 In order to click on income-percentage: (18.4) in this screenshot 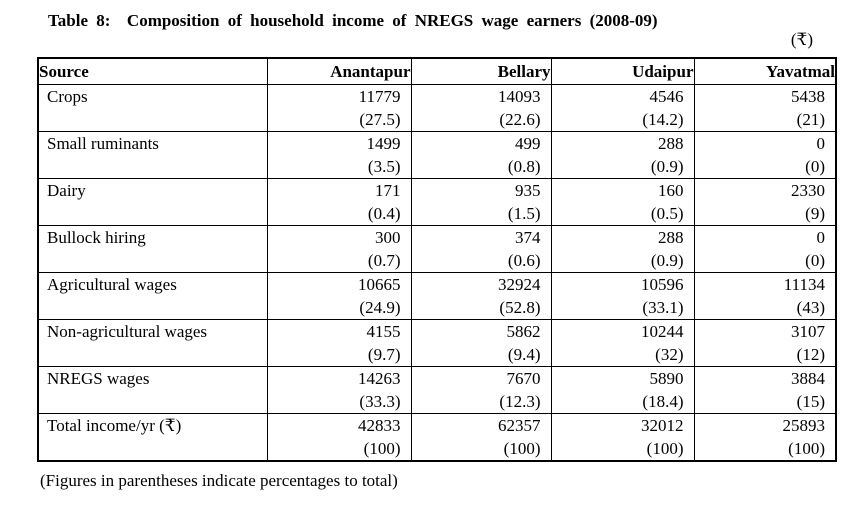, I will do `click(663, 401)`.